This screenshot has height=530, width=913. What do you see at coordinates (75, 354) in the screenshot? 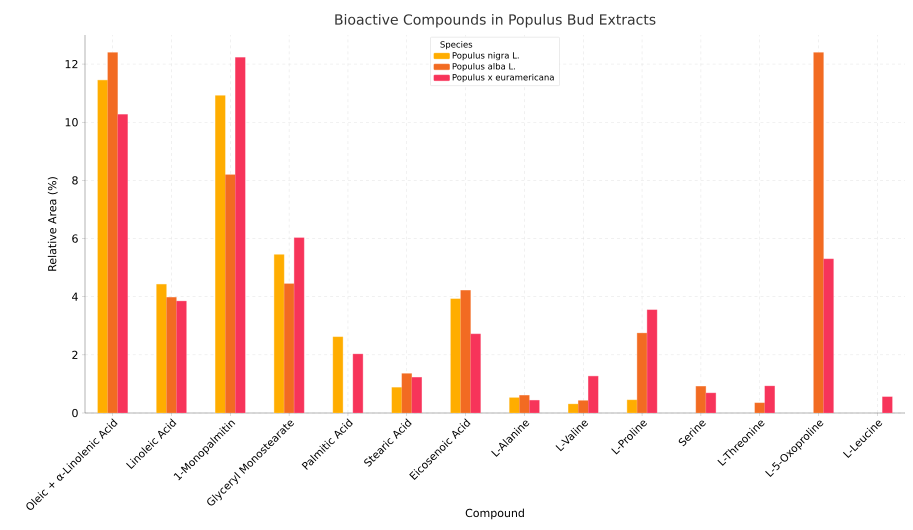
I see `y-tick-label: 2` at bounding box center [75, 354].